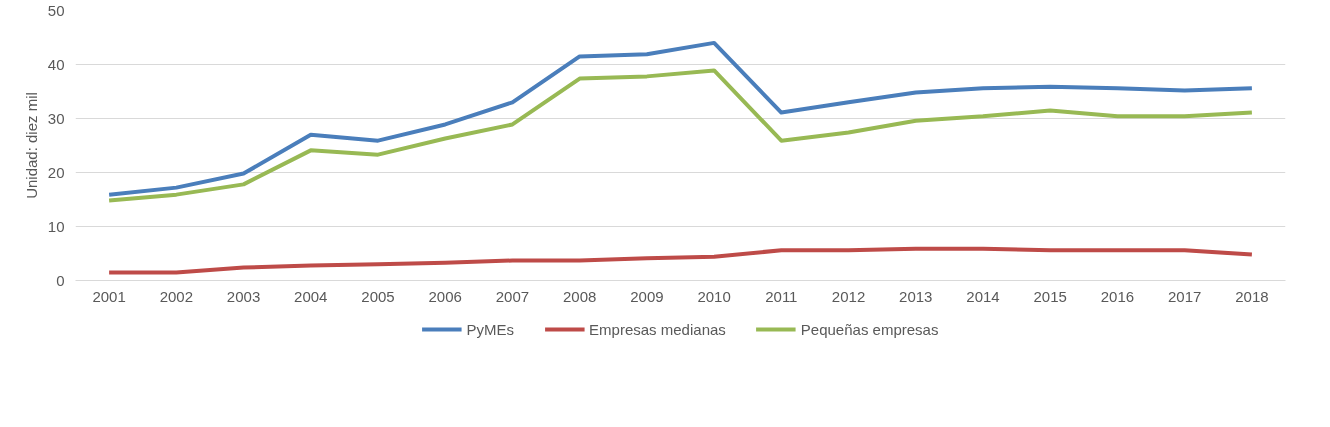  I want to click on x-tick-label: 2015, so click(1050, 296).